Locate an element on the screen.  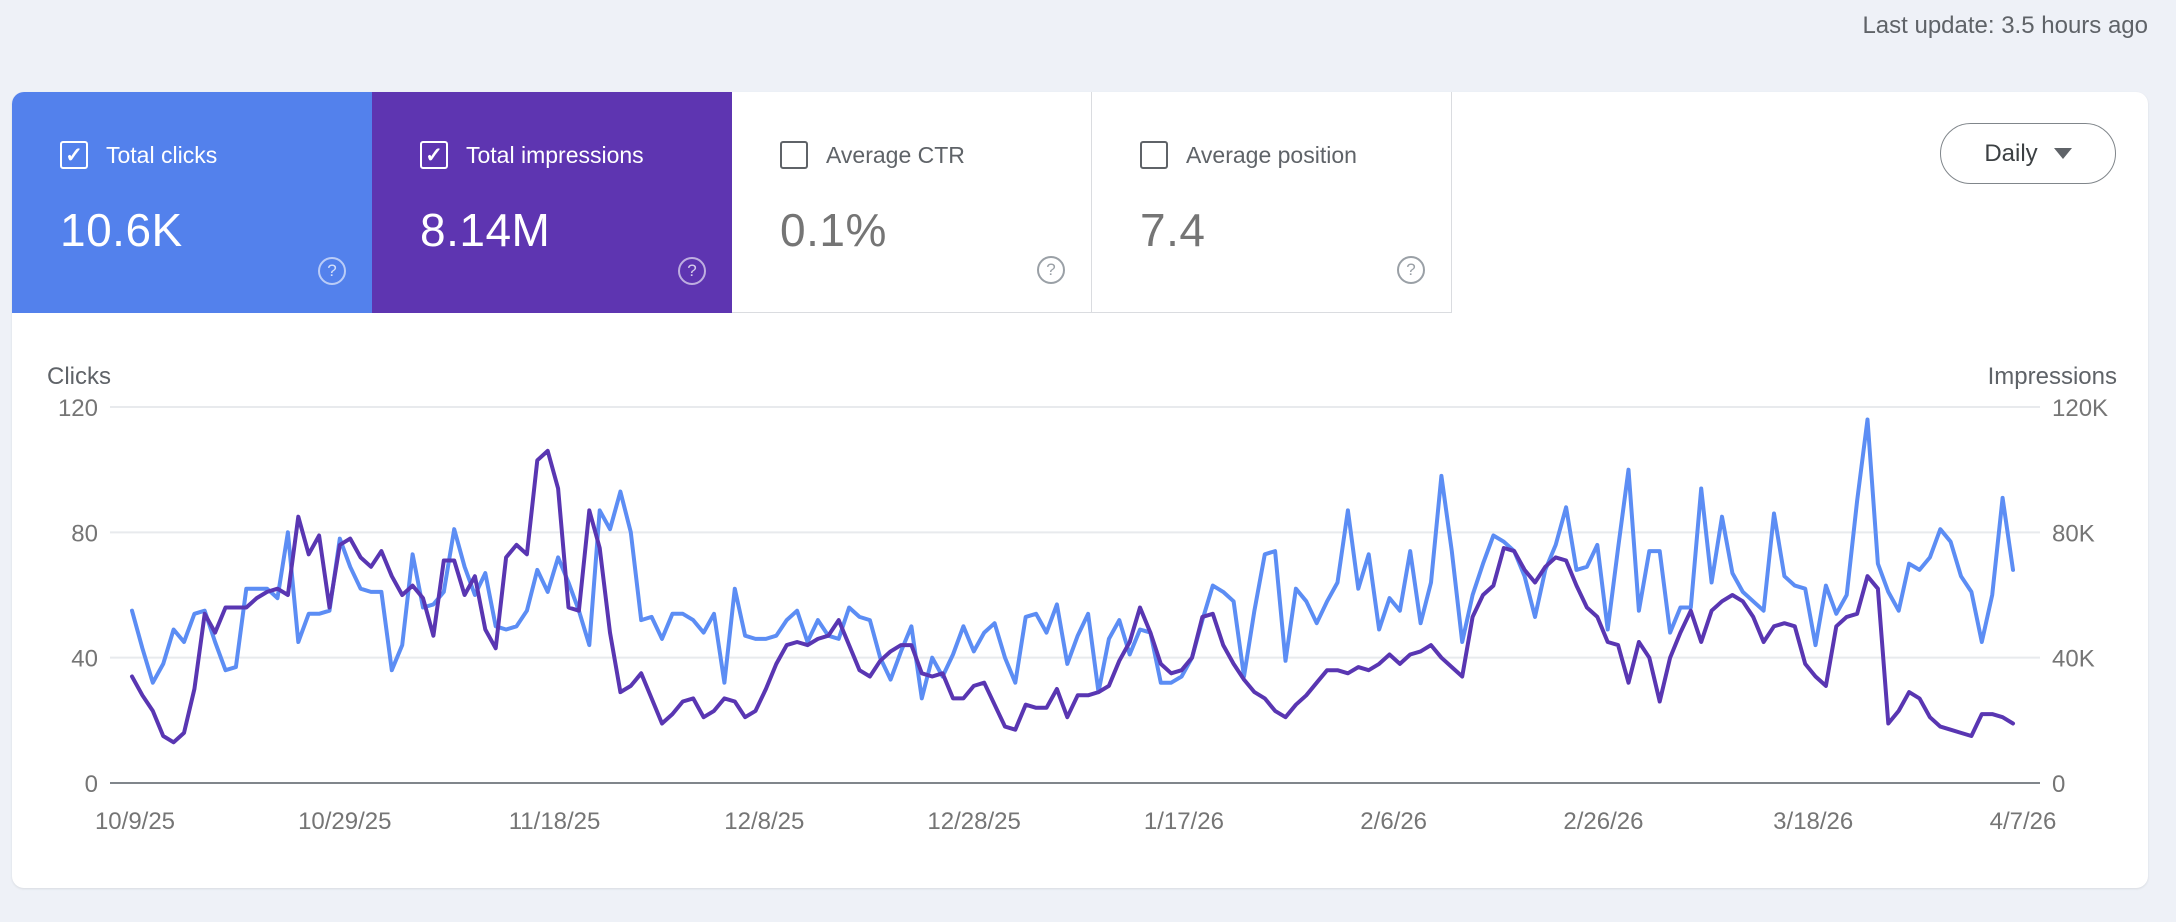
svg-text: 1/17/26 is located at coordinates (1184, 821).